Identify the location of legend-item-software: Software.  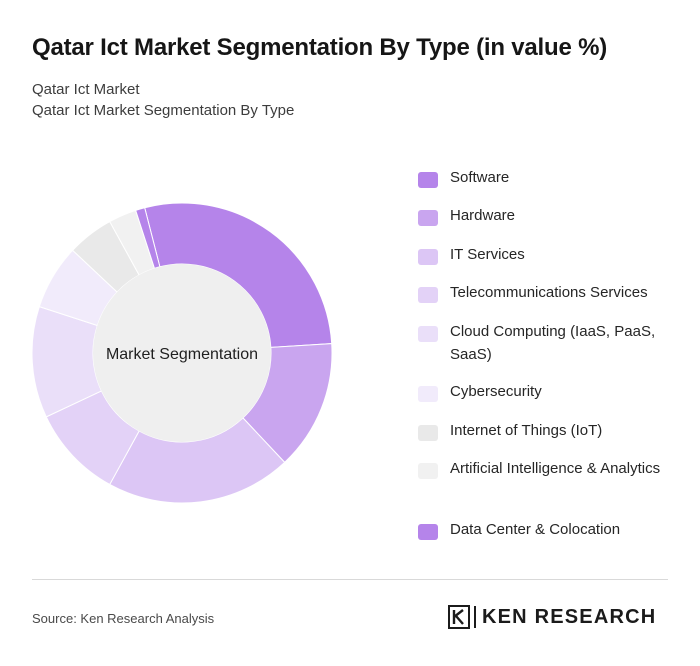
(543, 177).